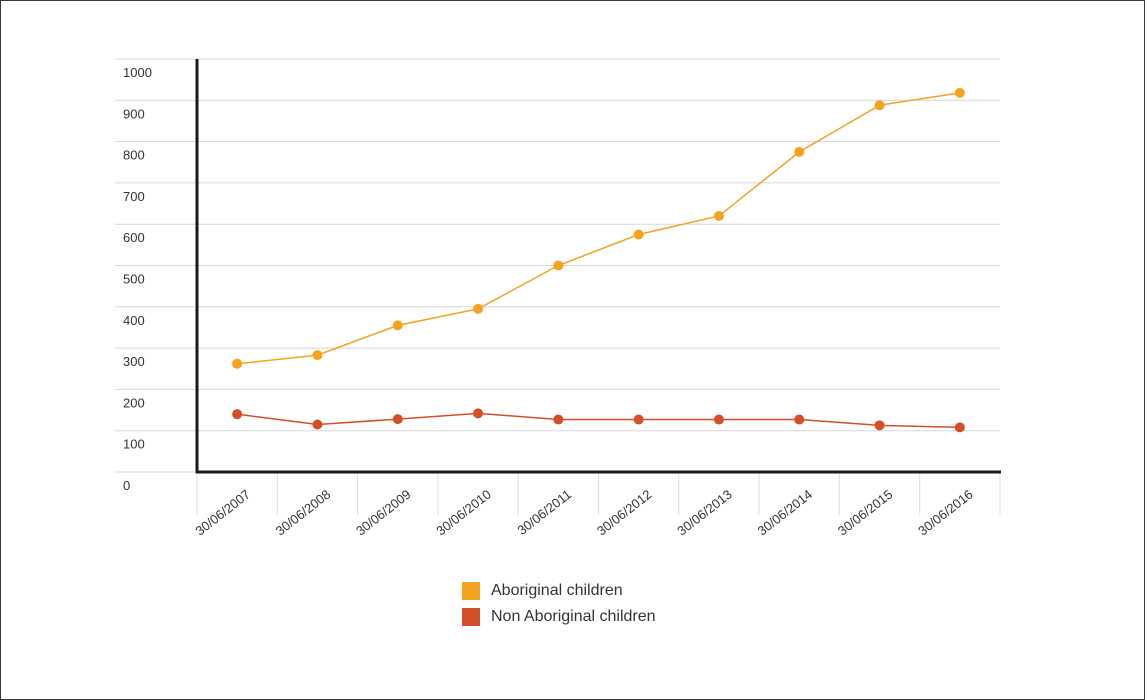 The width and height of the screenshot is (1147, 700). I want to click on x-tick-label: 30/06/2014, so click(785, 513).